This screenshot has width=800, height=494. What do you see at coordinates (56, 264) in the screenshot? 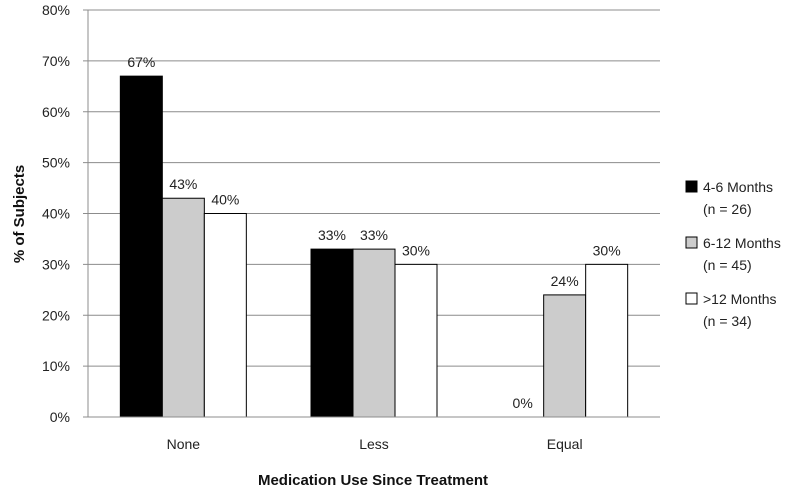
I see `y-tick-label: 30%` at bounding box center [56, 264].